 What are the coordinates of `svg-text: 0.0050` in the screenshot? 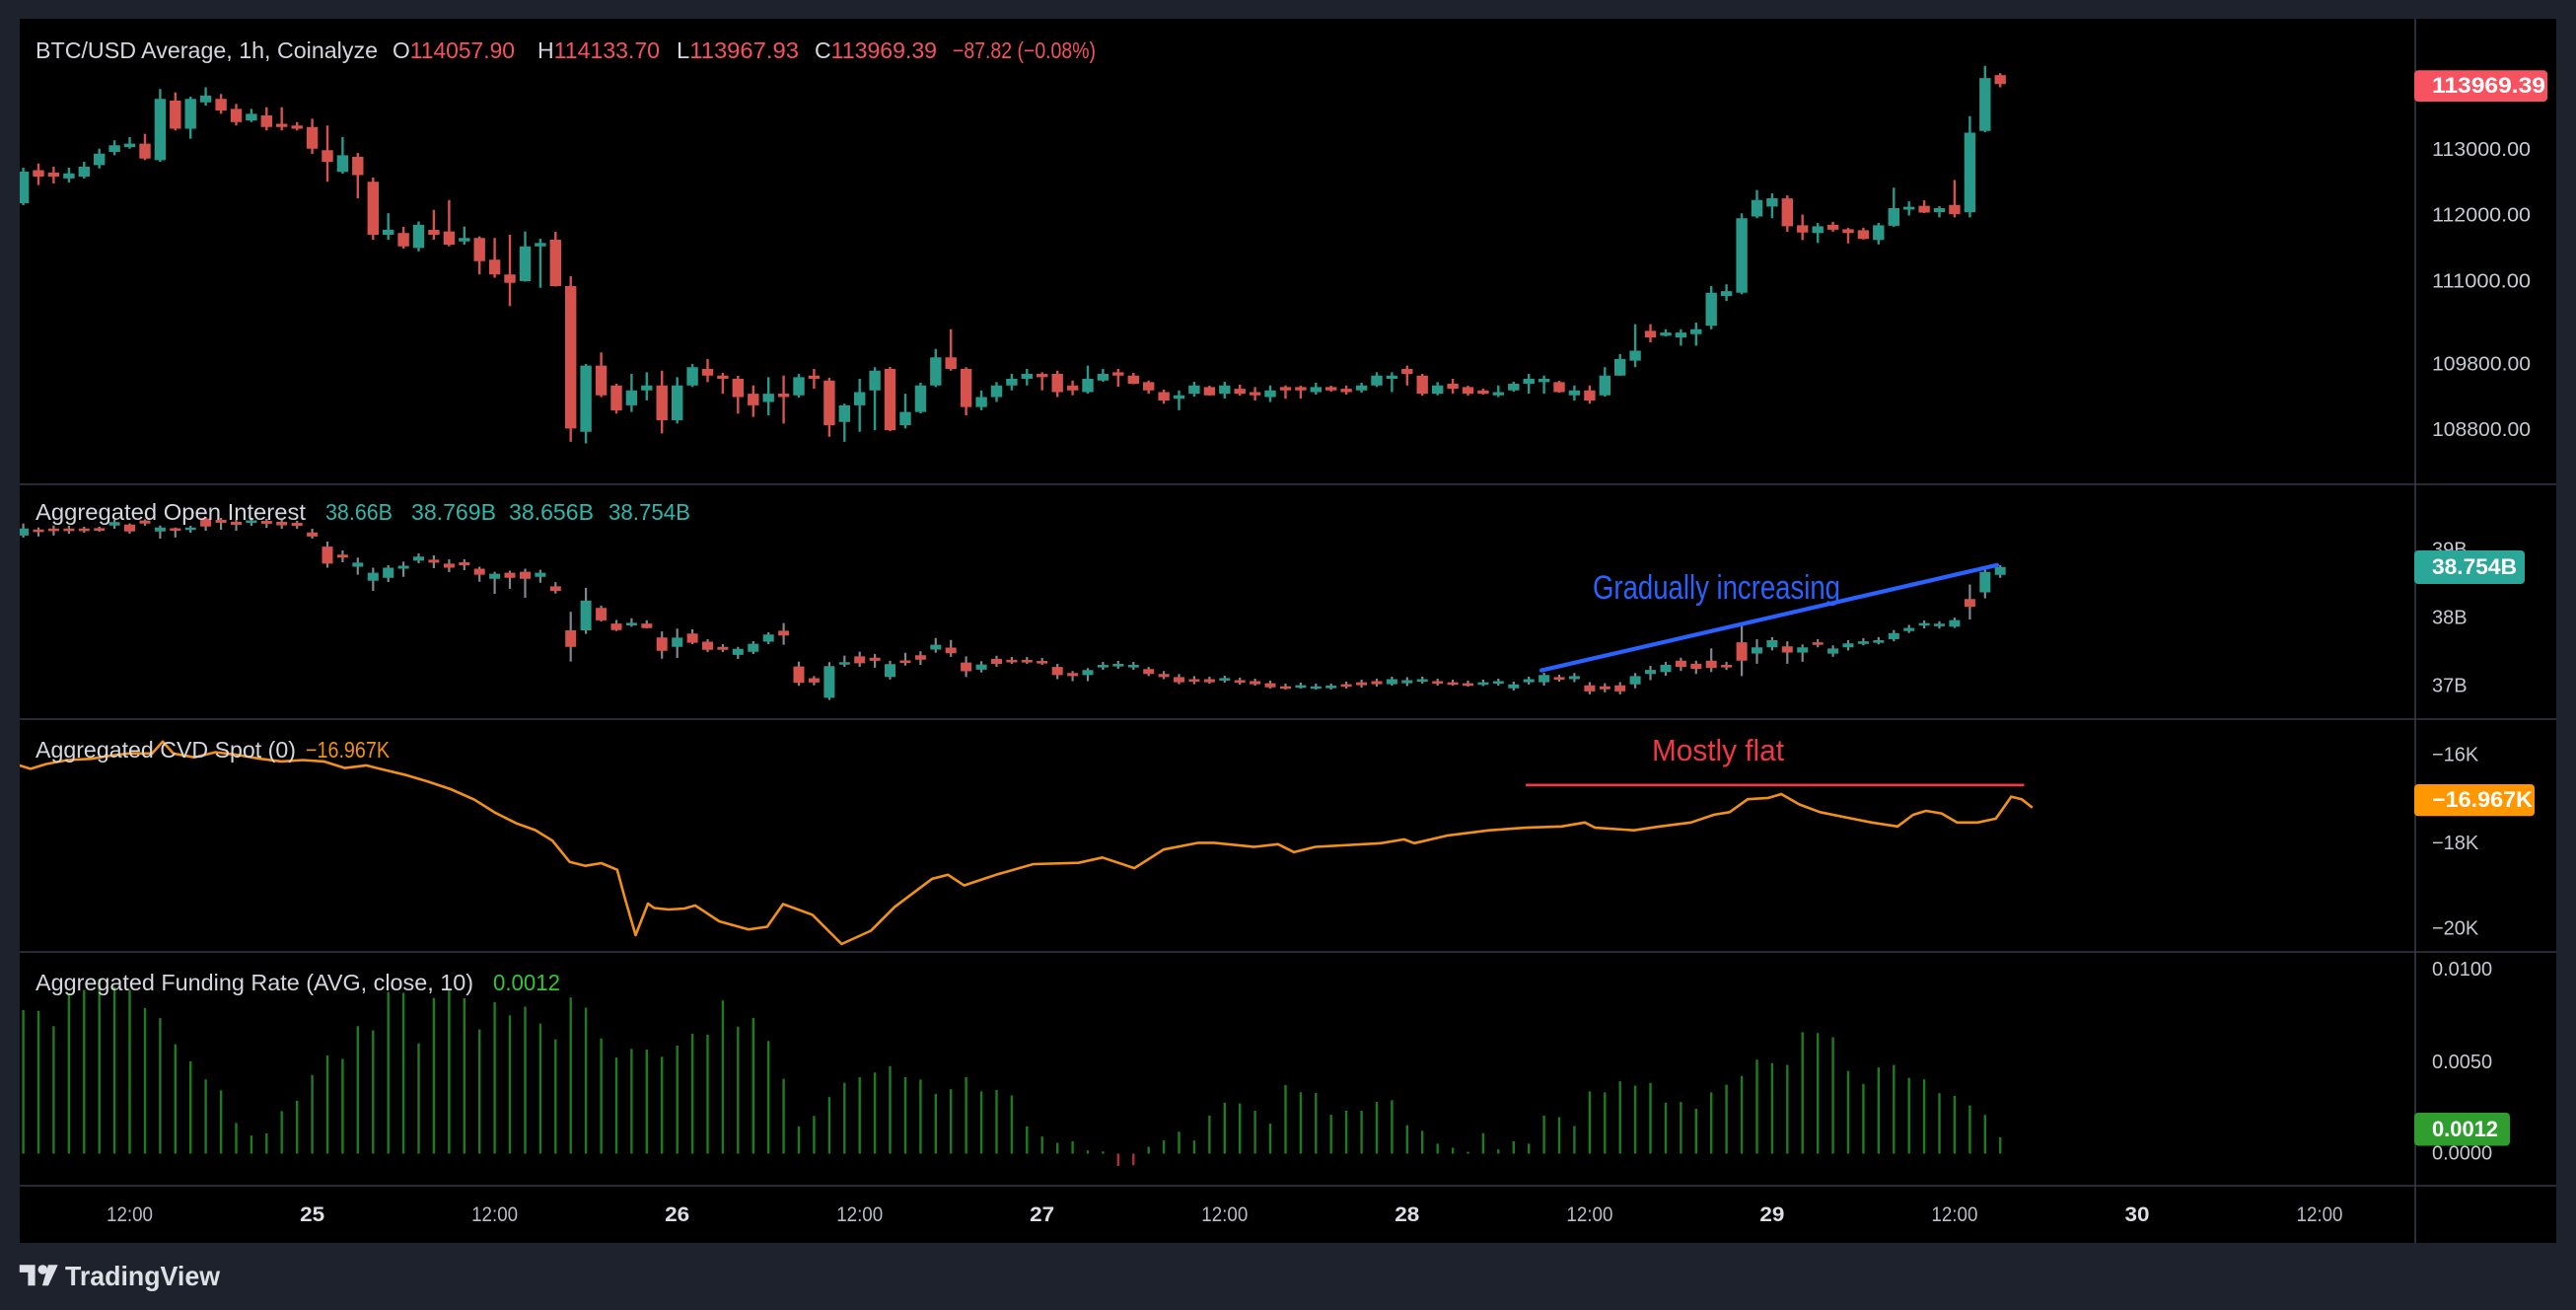 It's located at (2462, 1062).